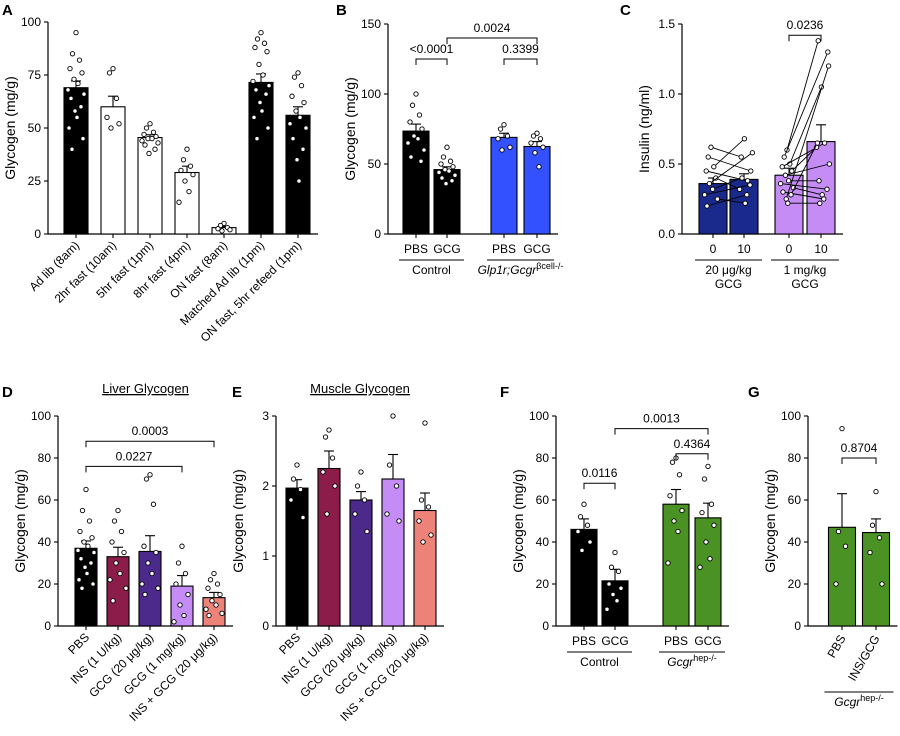 The width and height of the screenshot is (900, 736). I want to click on y-tick-label: 20, so click(795, 584).